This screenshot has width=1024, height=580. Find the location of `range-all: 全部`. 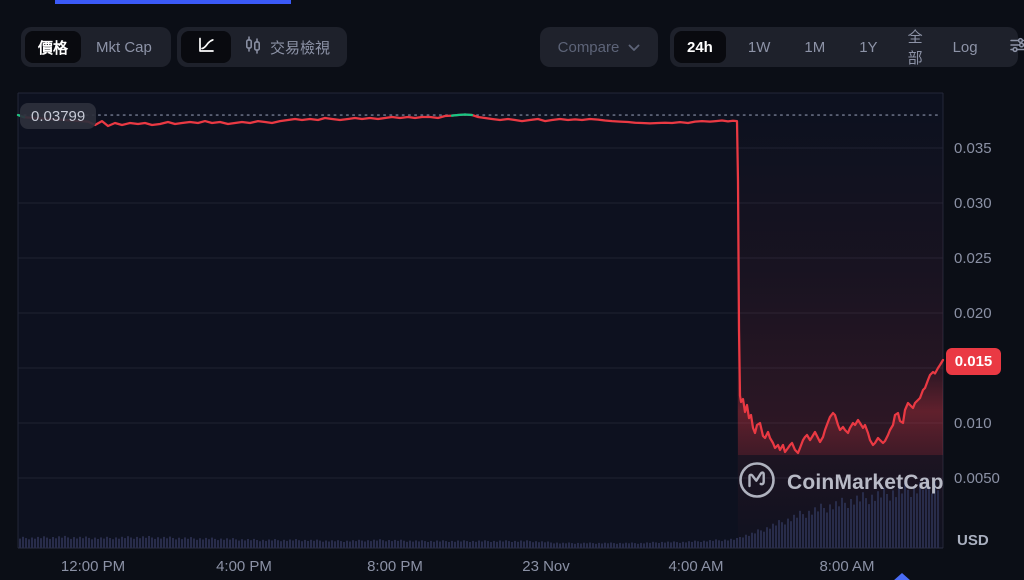

range-all: 全部 is located at coordinates (915, 48).